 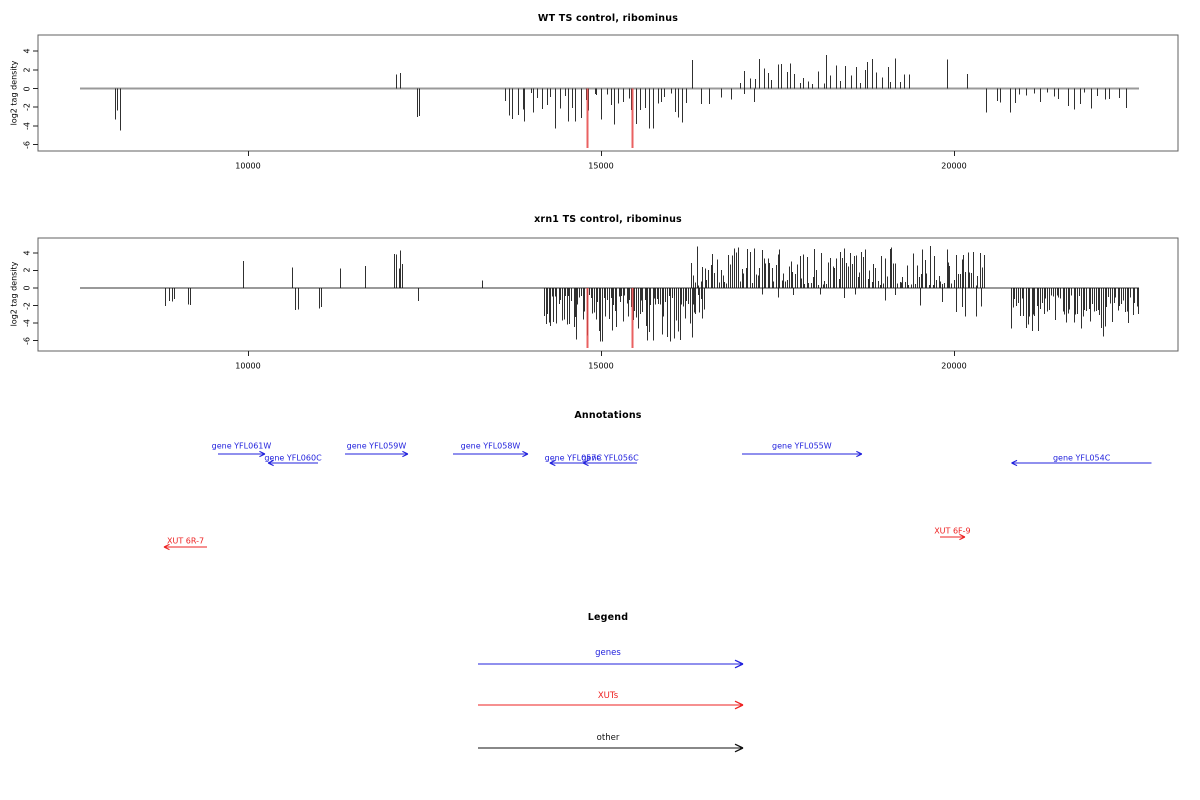 What do you see at coordinates (27, 107) in the screenshot?
I see `panel-1-y-tick-label: -2` at bounding box center [27, 107].